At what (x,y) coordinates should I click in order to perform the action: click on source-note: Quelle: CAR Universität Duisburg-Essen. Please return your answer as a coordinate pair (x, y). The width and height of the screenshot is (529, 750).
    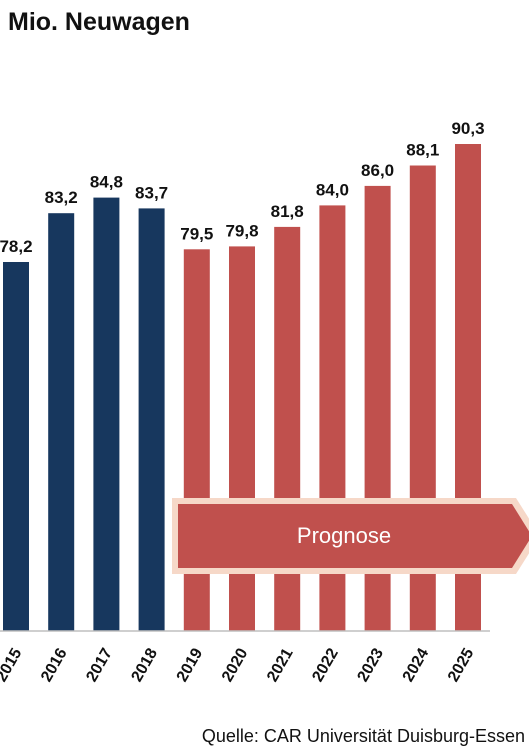
    Looking at the image, I should click on (363, 736).